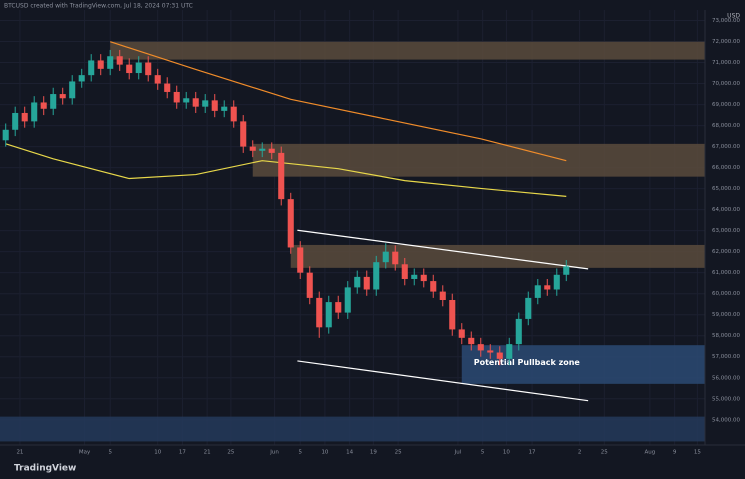 The width and height of the screenshot is (745, 479). What do you see at coordinates (349, 453) in the screenshot?
I see `x-tick-label: 14` at bounding box center [349, 453].